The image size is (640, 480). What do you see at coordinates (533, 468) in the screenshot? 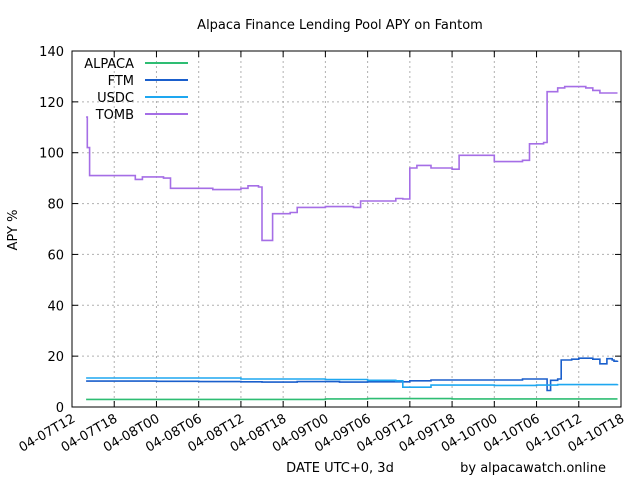
I see `credit-label: by alpacawatch.online` at bounding box center [533, 468].